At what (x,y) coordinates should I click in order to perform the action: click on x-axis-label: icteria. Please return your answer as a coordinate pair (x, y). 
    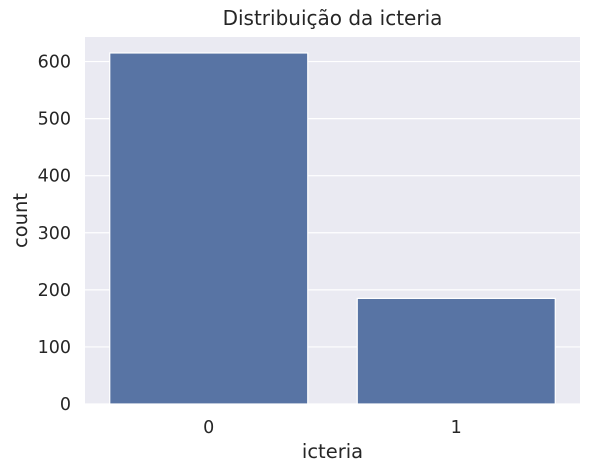
    Looking at the image, I should click on (332, 451).